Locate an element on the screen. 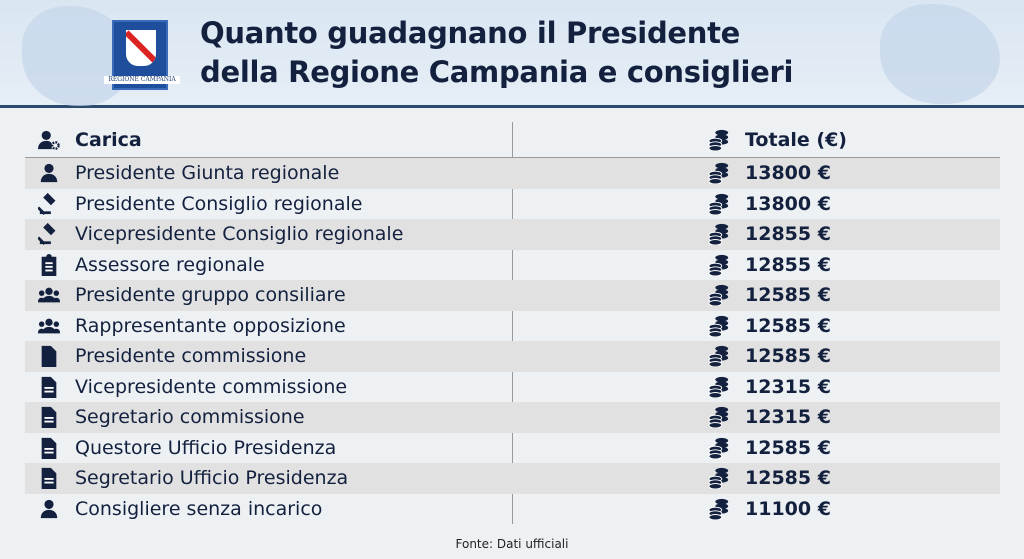 This screenshot has width=1024, height=559. table-row: Presidente gruppo consiliare 12585 € is located at coordinates (512, 295).